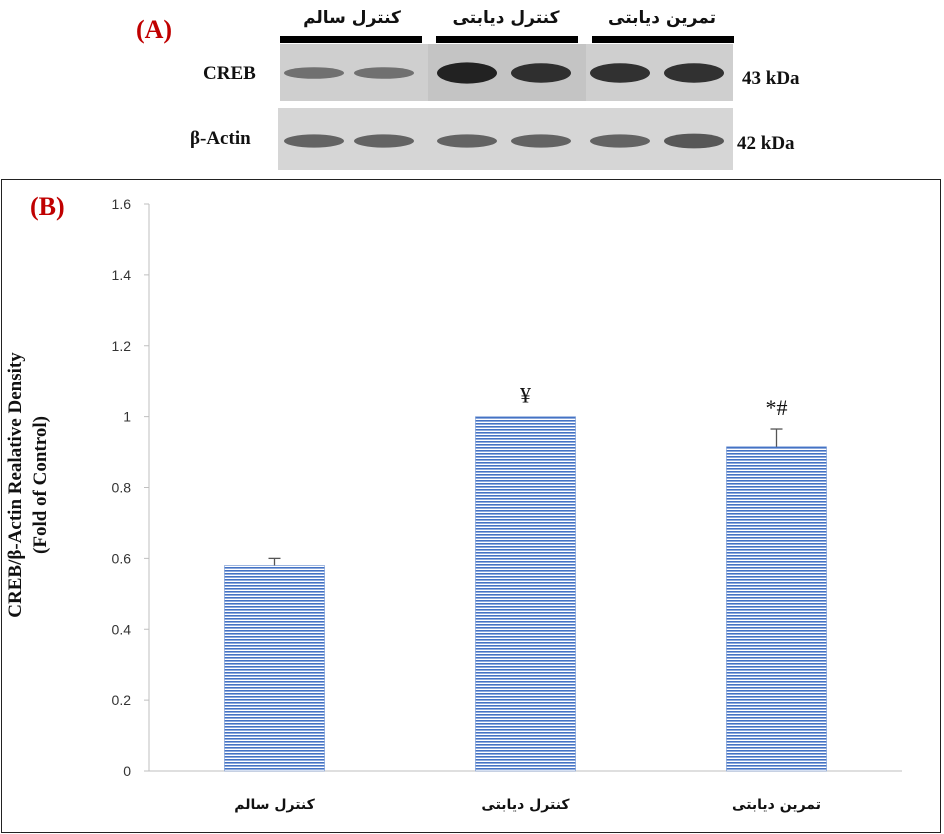 The image size is (944, 834). Describe the element at coordinates (506, 18) in the screenshot. I see `group-header-diabetic-control: کنترل دیابتی` at that location.